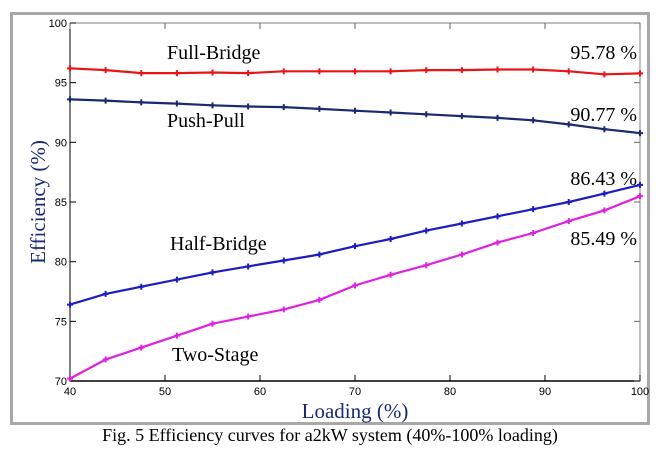 The image size is (660, 455). Describe the element at coordinates (603, 179) in the screenshot. I see `series-end-value-label: 86.43 %` at that location.